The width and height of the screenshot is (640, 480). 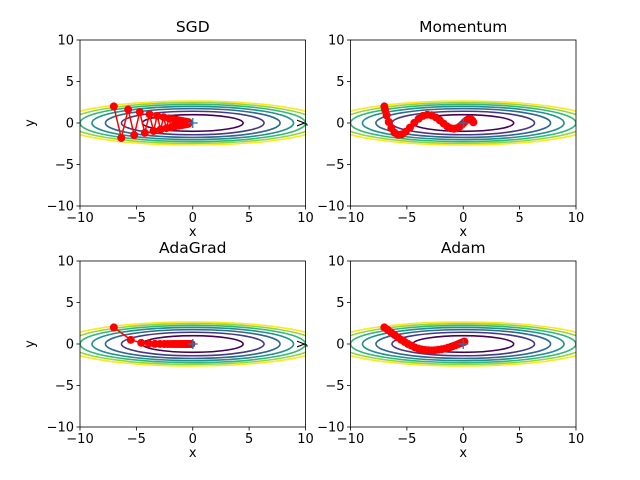 What do you see at coordinates (463, 248) in the screenshot?
I see `subplot-title: Adam` at bounding box center [463, 248].